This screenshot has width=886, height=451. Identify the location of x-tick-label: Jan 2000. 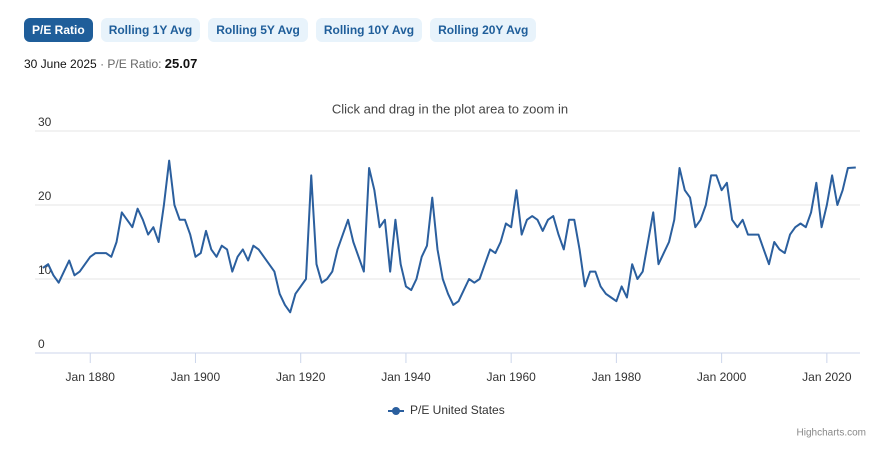
(722, 377).